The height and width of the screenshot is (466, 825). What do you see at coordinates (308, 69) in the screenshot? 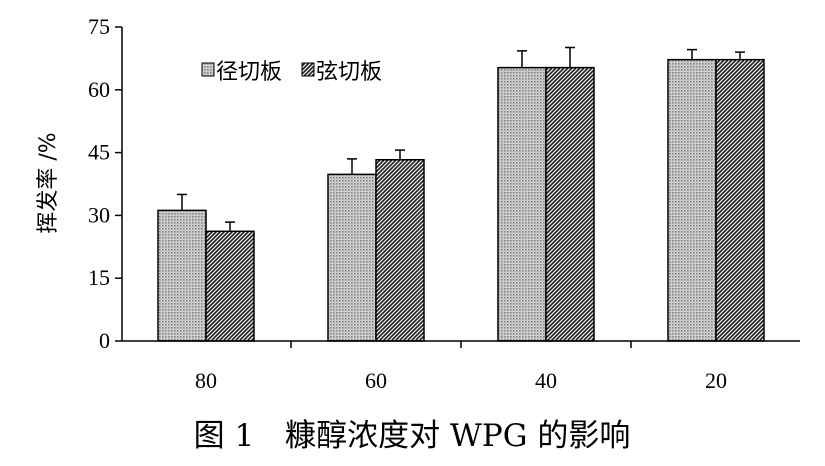
I see `legend-swatch-tangential` at bounding box center [308, 69].